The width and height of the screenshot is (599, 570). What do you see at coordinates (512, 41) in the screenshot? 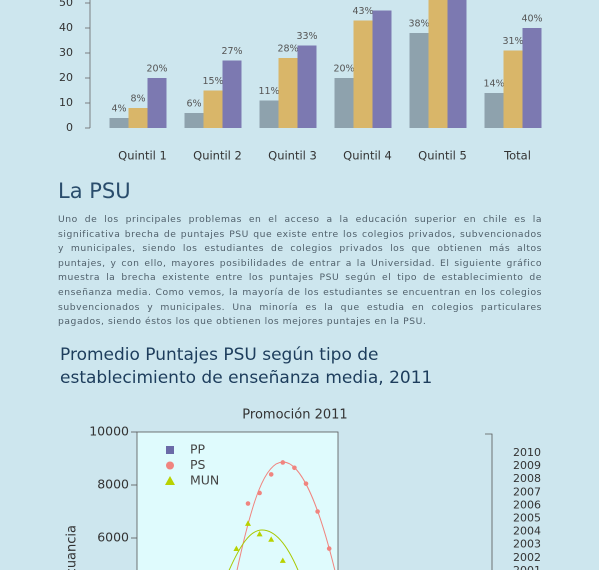
I see `value-label: 31%` at bounding box center [512, 41].